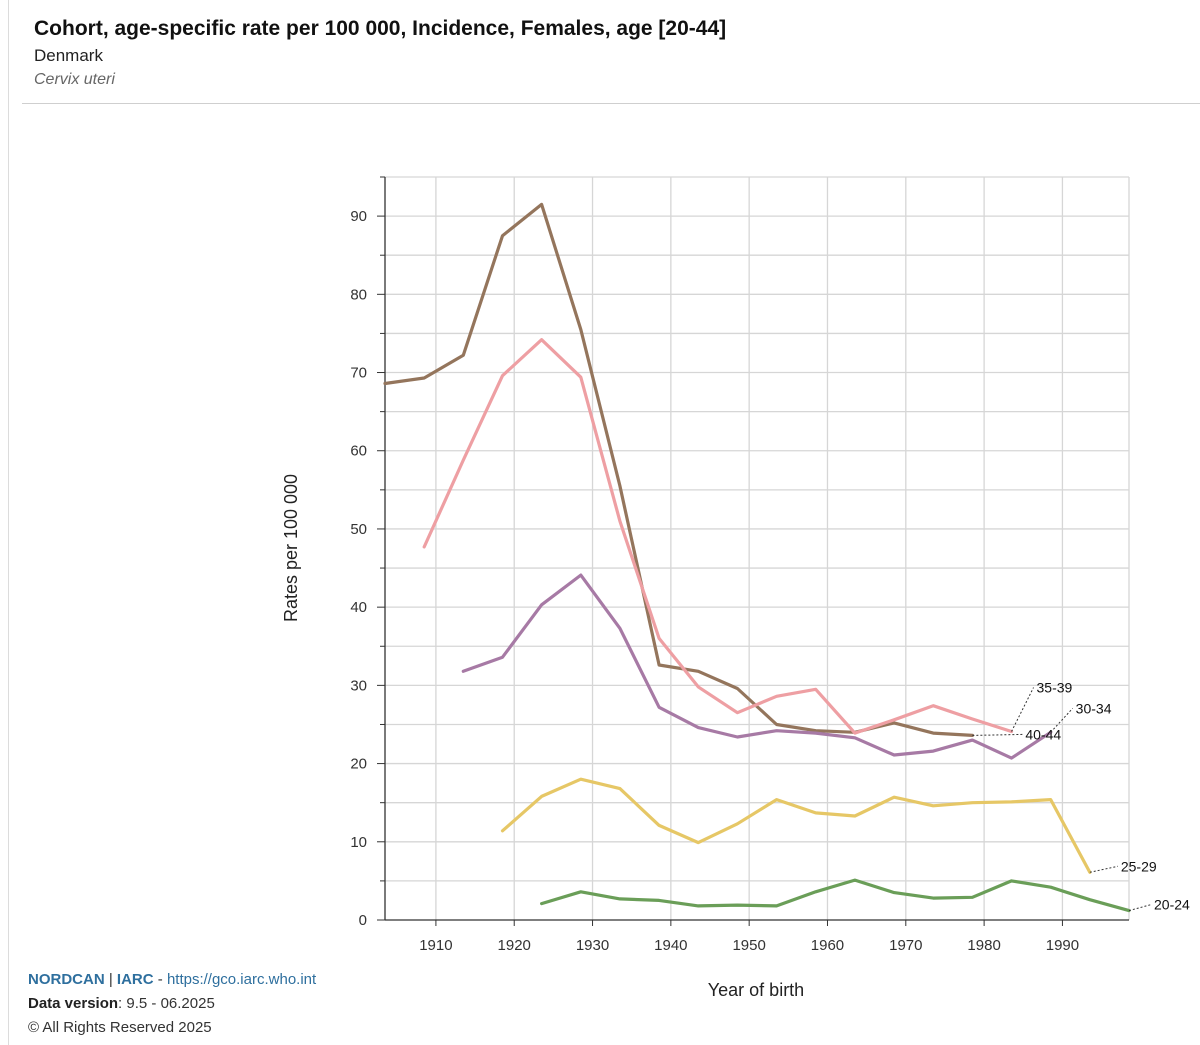  What do you see at coordinates (611, 103) in the screenshot?
I see `header-divider` at bounding box center [611, 103].